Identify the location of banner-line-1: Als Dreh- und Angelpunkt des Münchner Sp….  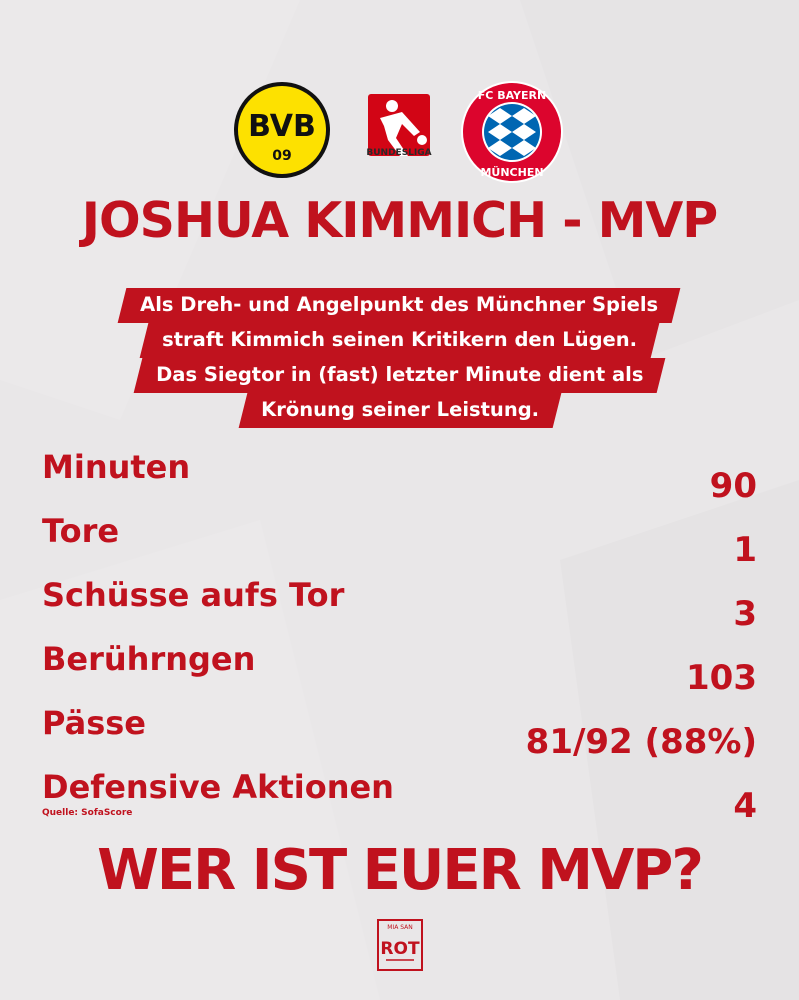
(399, 305).